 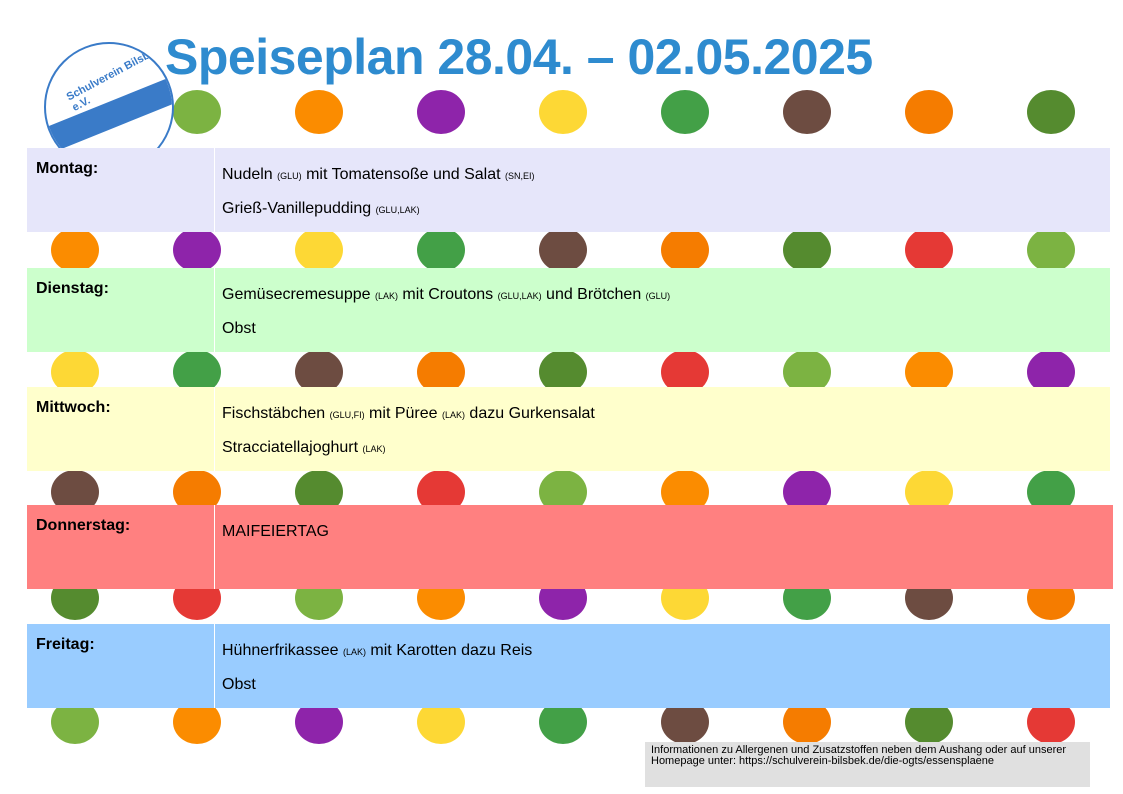 I want to click on allergens: (GLU,FI), so click(x=347, y=415).